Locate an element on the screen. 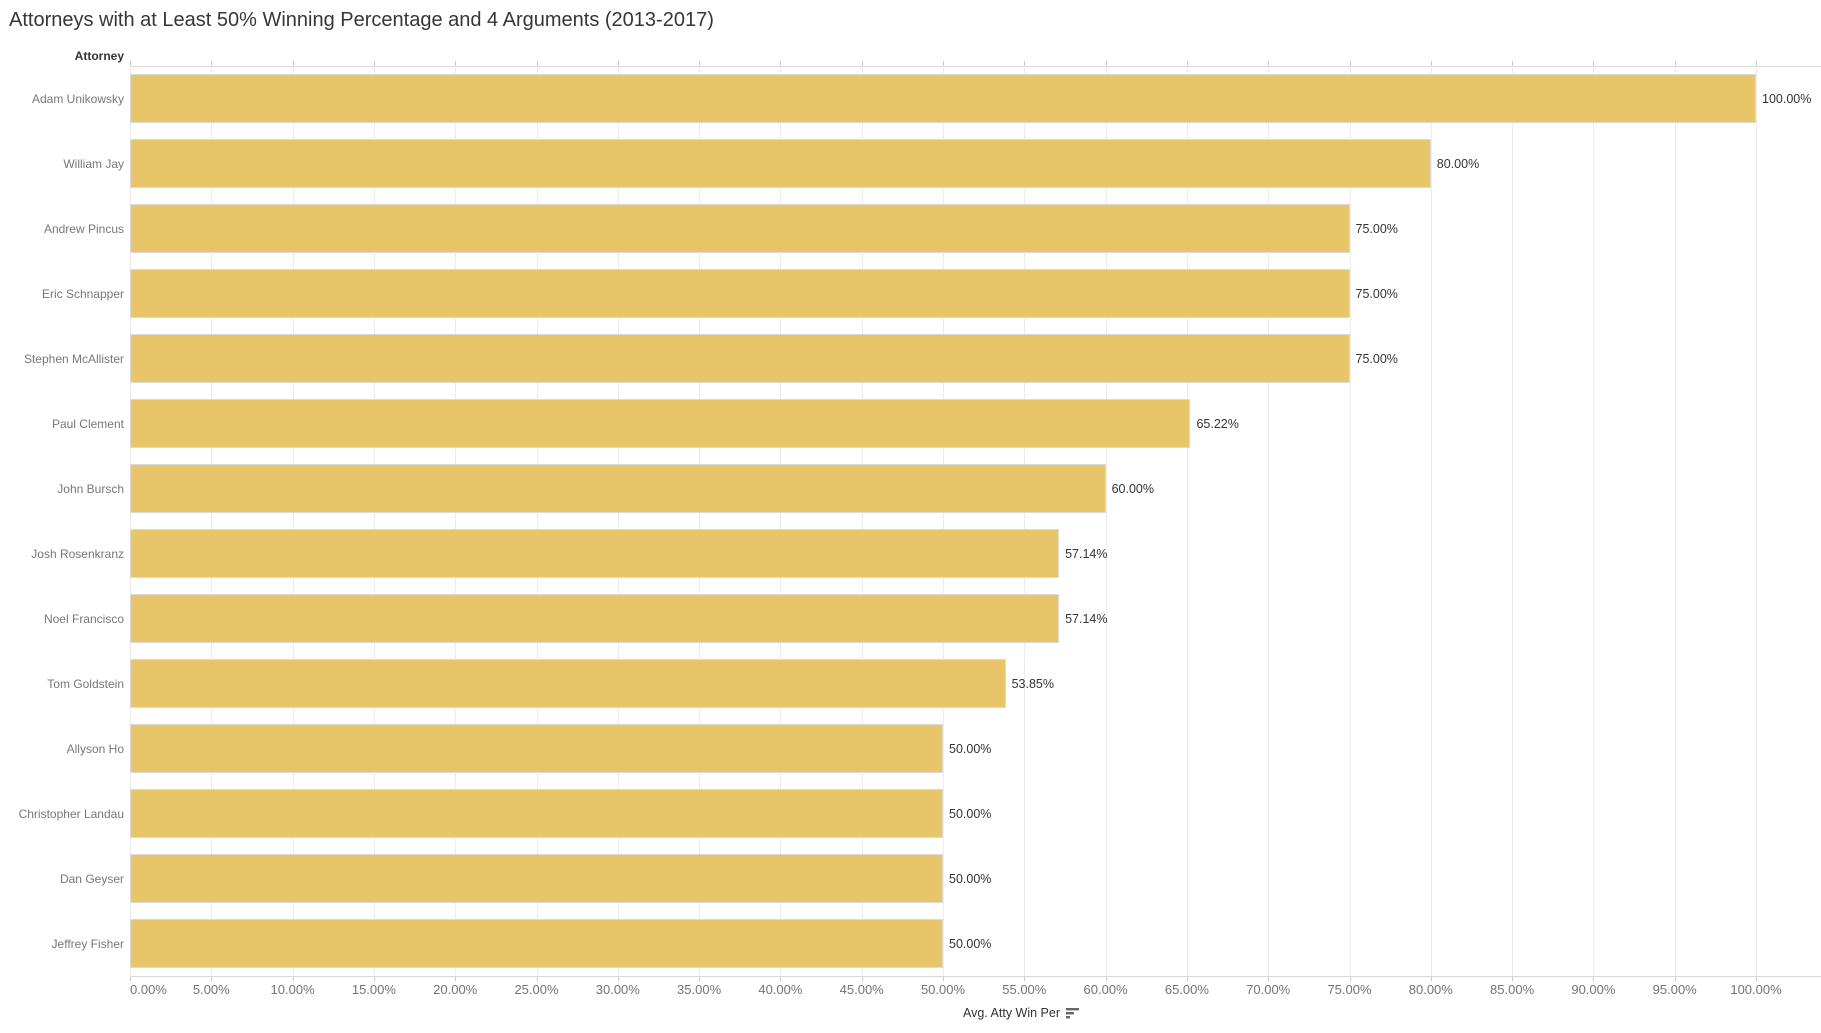 The image size is (1821, 1033). attorney-label: Eric Schnapper is located at coordinates (82, 293).